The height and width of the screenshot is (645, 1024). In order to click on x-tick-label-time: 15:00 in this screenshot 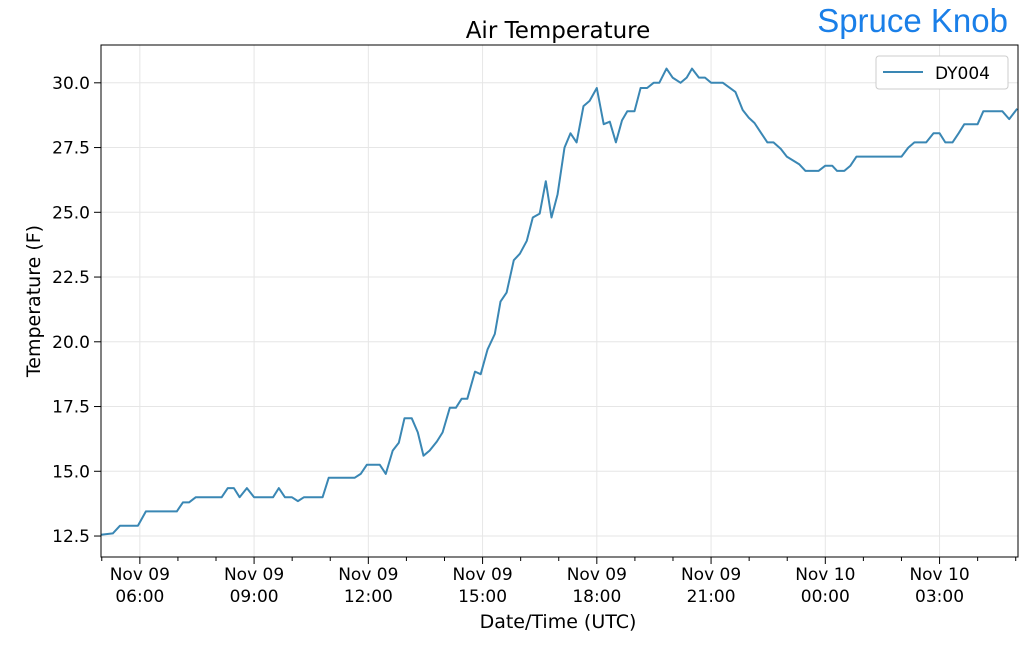, I will do `click(482, 597)`.